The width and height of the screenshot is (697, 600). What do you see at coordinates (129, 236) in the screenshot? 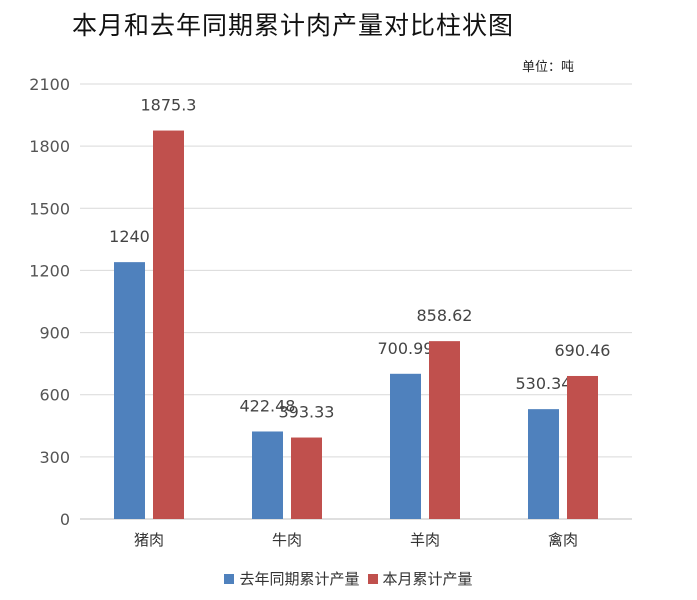
I see `data-label: 1240` at bounding box center [129, 236].